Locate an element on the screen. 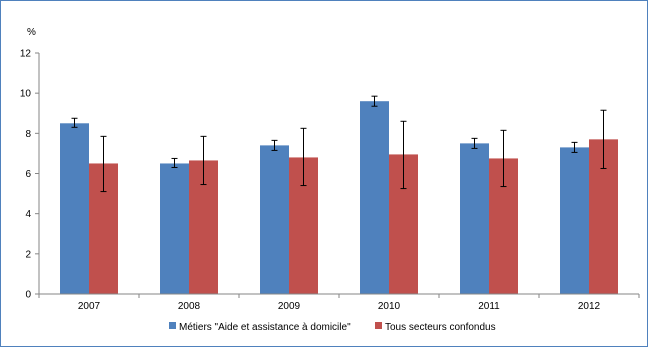  y-tick-label: 2 is located at coordinates (28, 254).